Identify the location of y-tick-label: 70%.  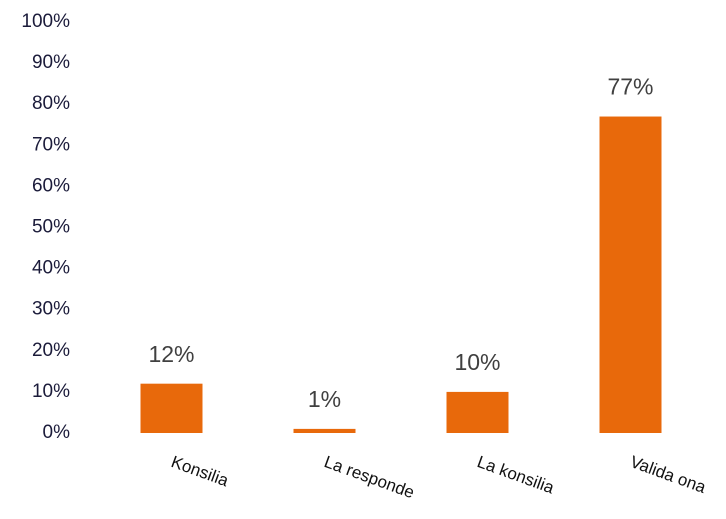
(51, 144).